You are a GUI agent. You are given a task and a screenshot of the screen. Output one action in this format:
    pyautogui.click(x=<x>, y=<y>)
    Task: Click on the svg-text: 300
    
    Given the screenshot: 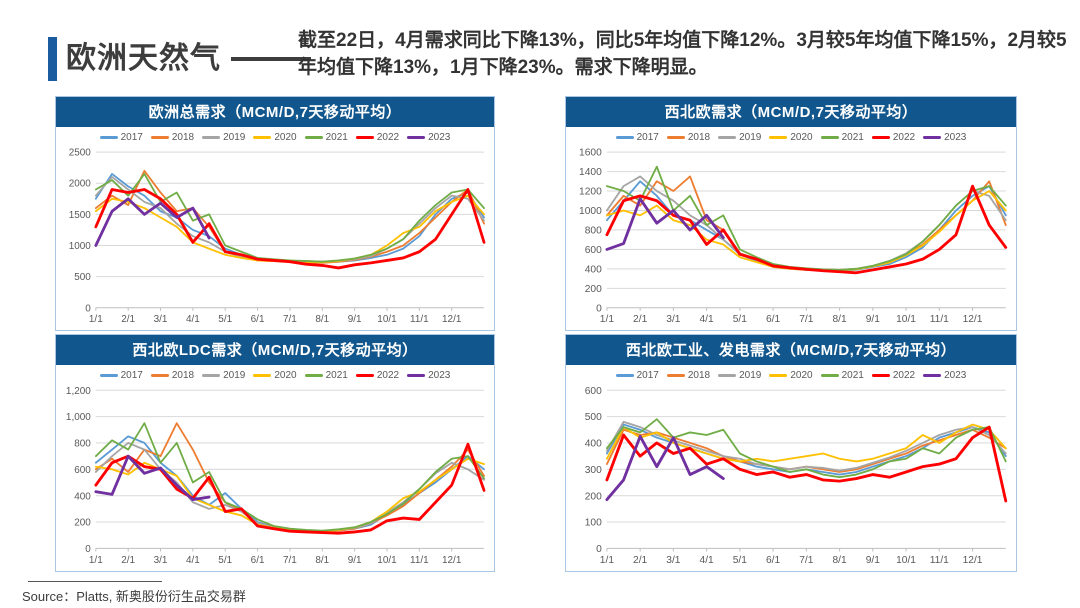 What is the action you would take?
    pyautogui.click(x=593, y=470)
    